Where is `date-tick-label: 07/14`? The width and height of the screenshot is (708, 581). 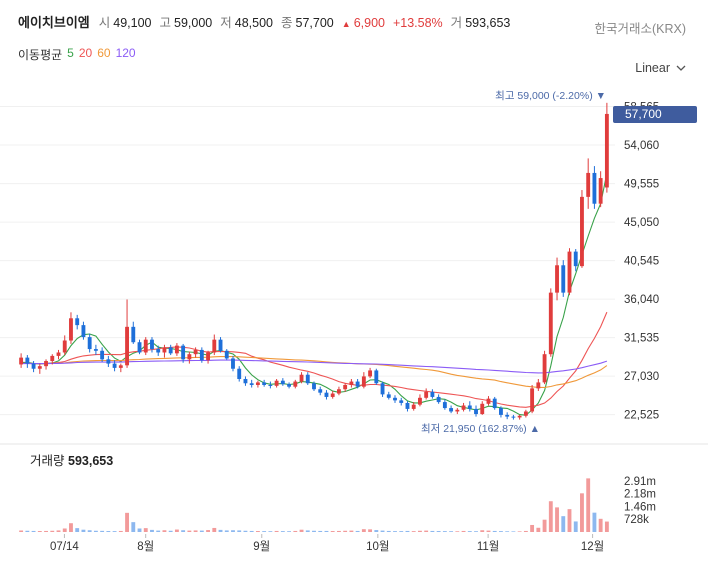
date-tick-label: 07/14 is located at coordinates (64, 547).